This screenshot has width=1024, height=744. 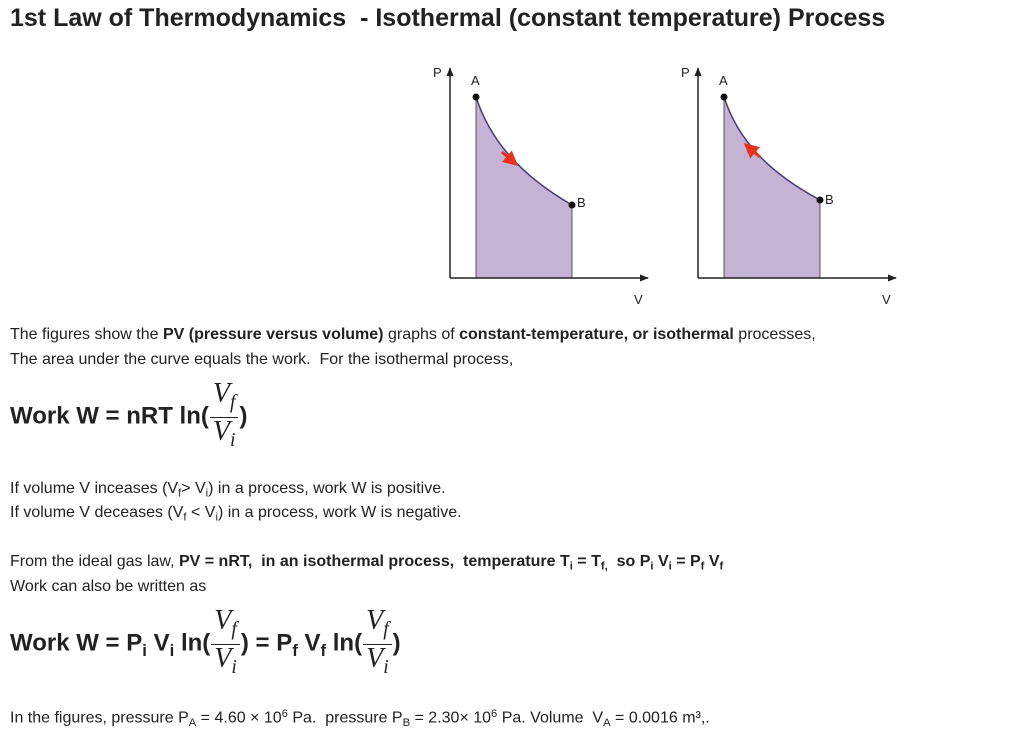 What do you see at coordinates (451, 718) in the screenshot?
I see `text-run: = 2.30× 10` at bounding box center [451, 718].